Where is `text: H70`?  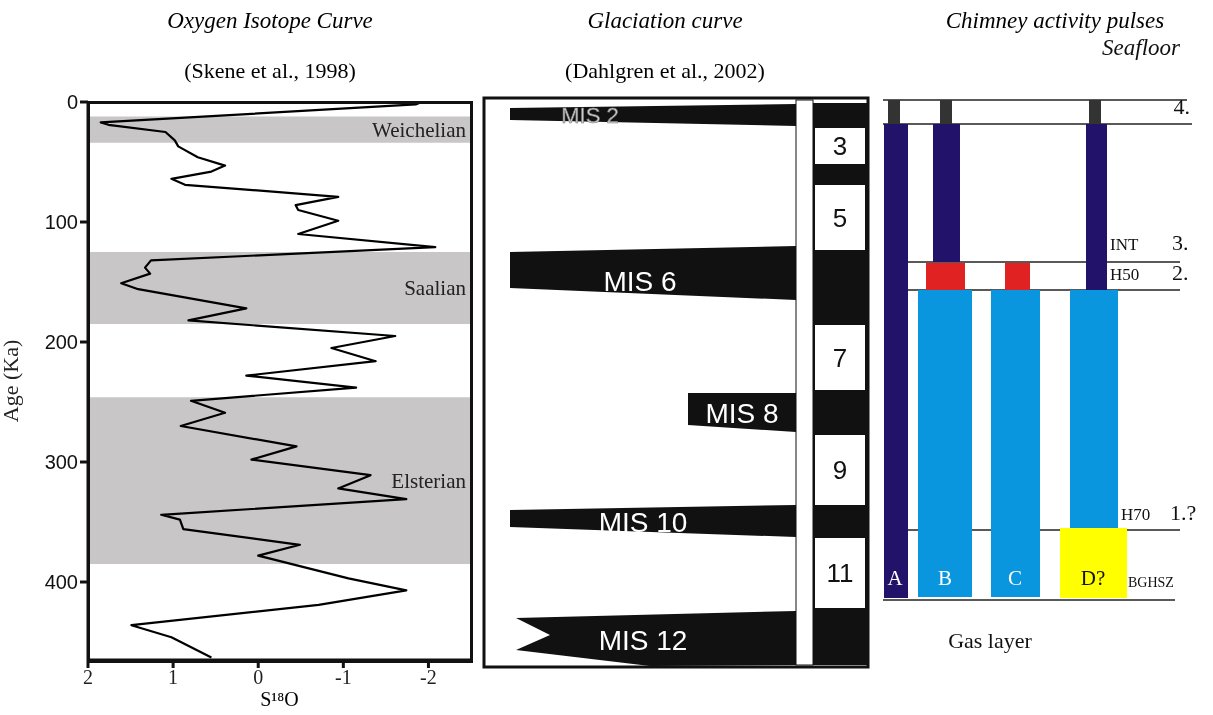 text: H70 is located at coordinates (1136, 514).